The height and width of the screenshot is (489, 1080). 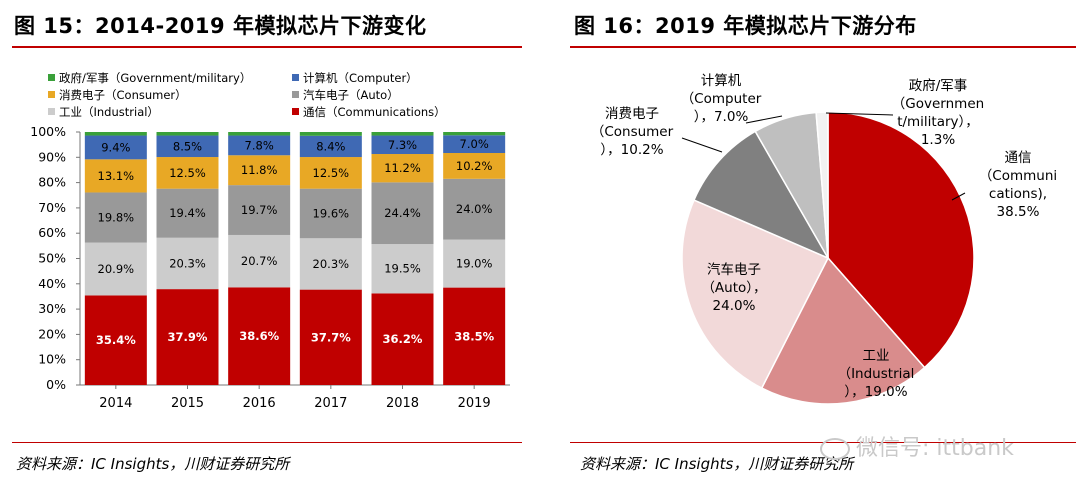 I want to click on slice-label-communications: 通信, so click(x=1018, y=158).